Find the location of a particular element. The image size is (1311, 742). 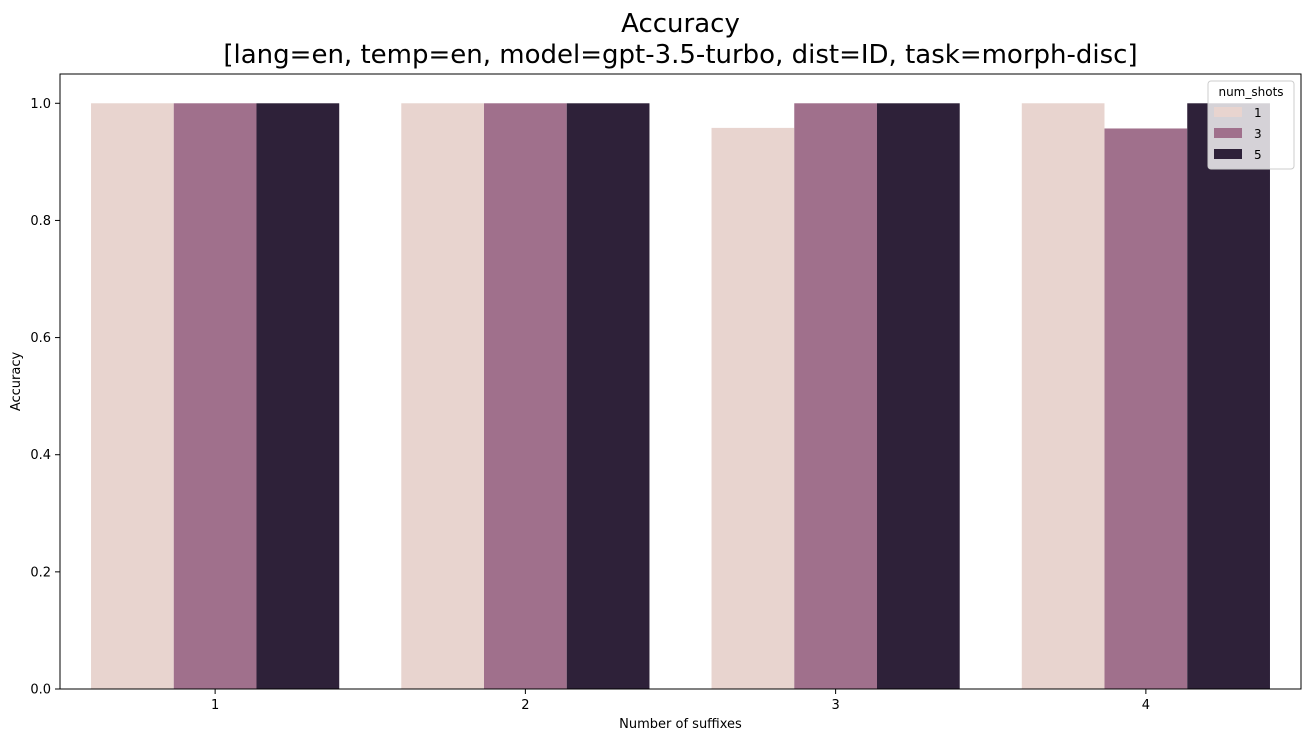

y-tick-label: 1.0 is located at coordinates (40, 104).